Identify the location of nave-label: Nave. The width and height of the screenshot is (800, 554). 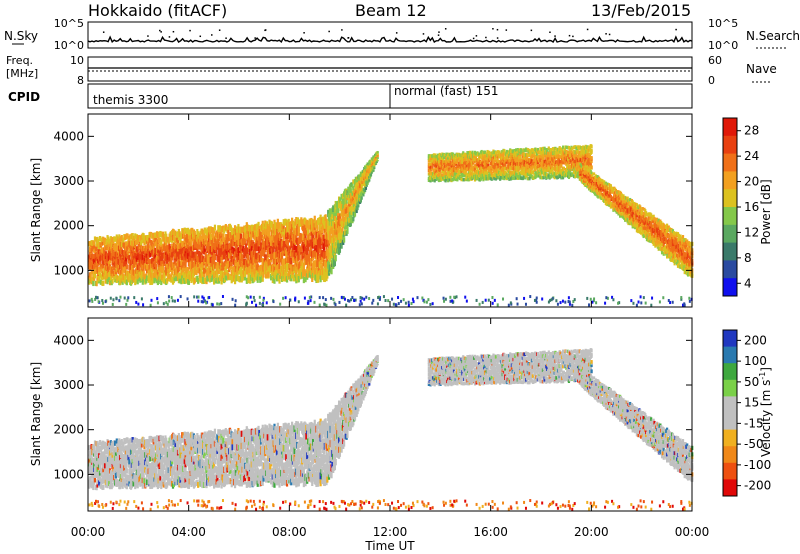
(761, 69).